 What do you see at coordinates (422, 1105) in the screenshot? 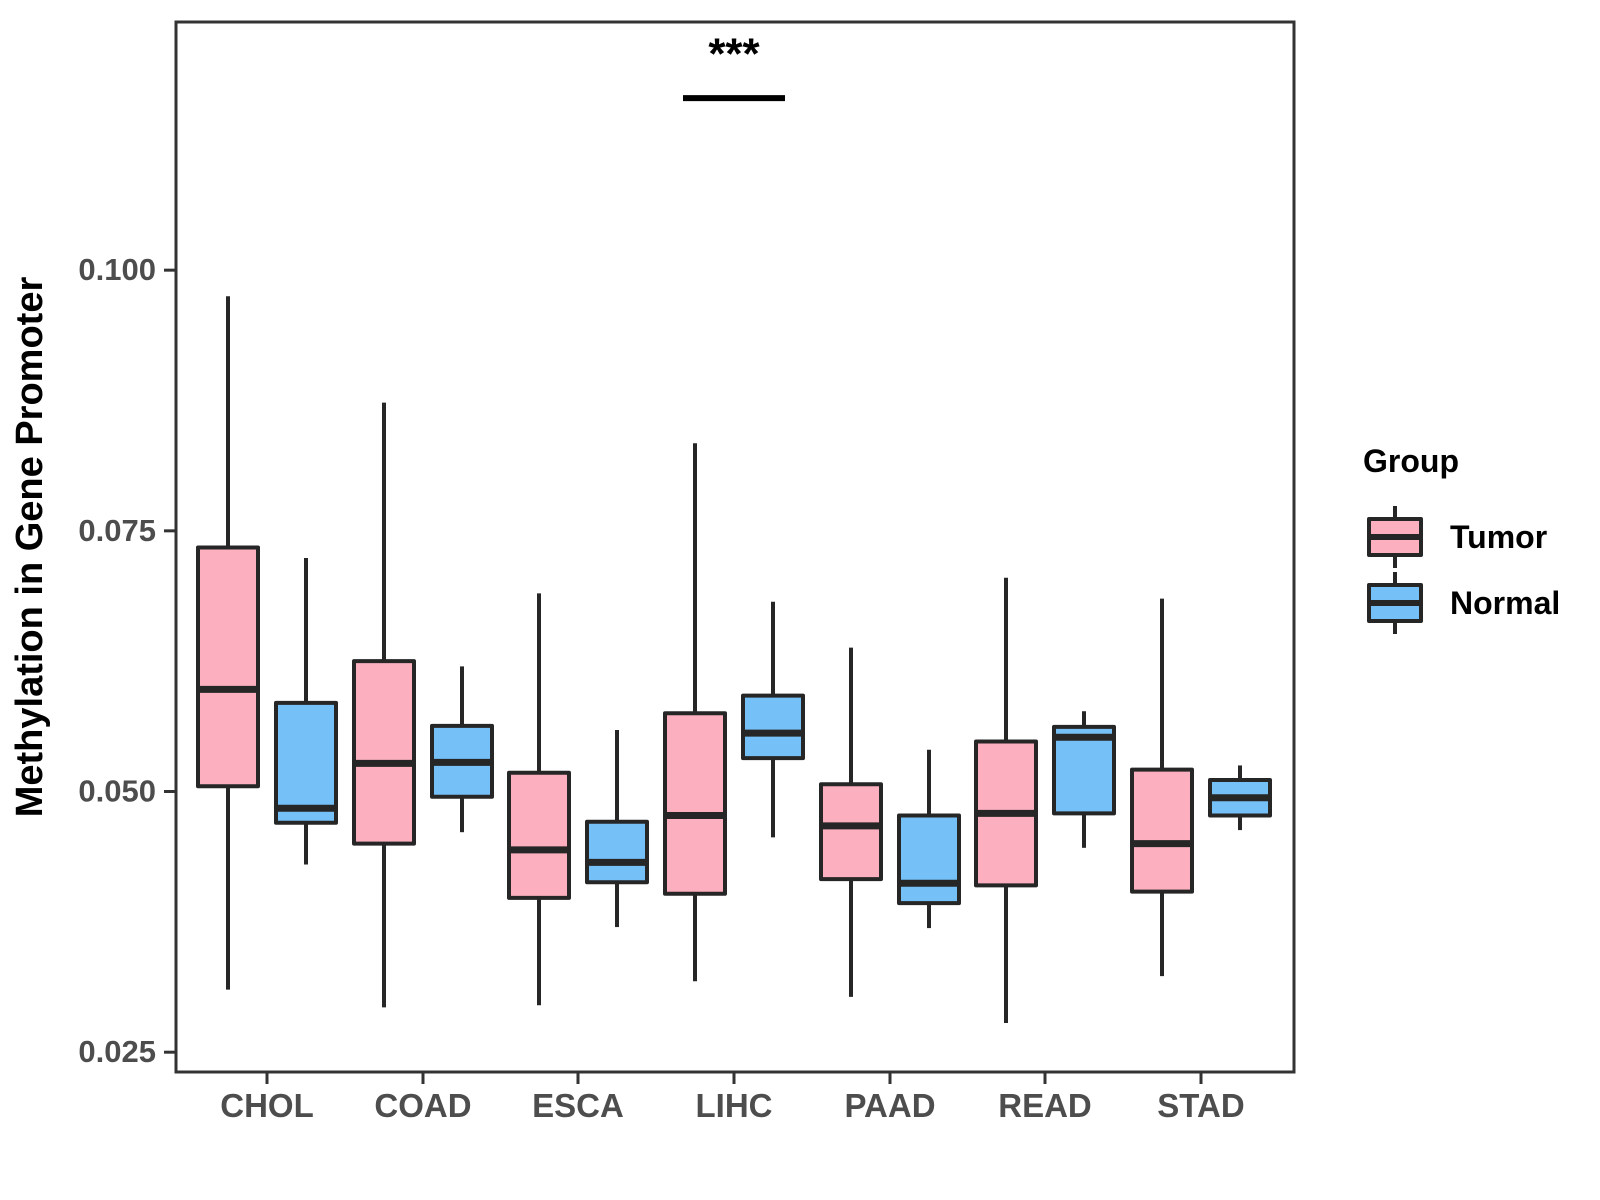
I see `x-tick-label-coad: COAD` at bounding box center [422, 1105].